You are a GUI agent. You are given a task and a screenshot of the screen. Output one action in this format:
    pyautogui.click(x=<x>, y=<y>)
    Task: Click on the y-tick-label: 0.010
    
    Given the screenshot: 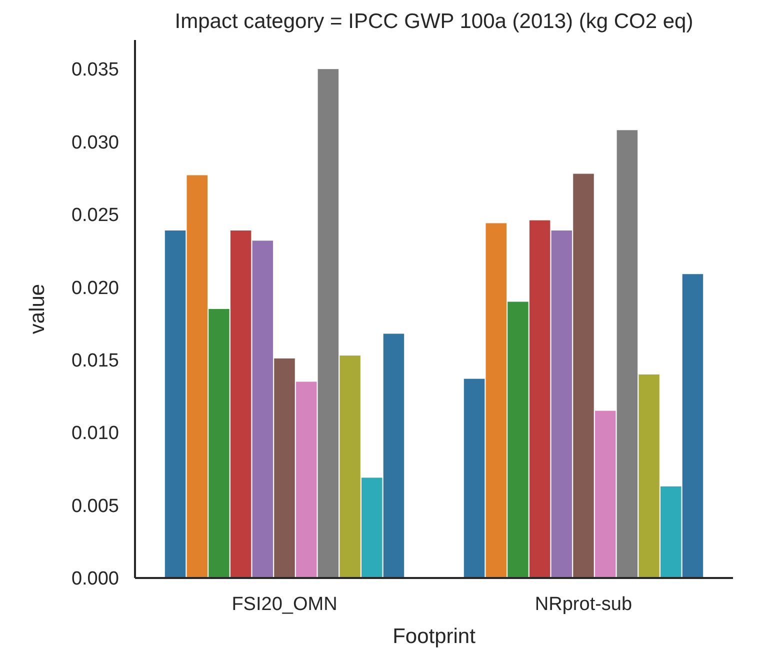 What is the action you would take?
    pyautogui.click(x=95, y=433)
    